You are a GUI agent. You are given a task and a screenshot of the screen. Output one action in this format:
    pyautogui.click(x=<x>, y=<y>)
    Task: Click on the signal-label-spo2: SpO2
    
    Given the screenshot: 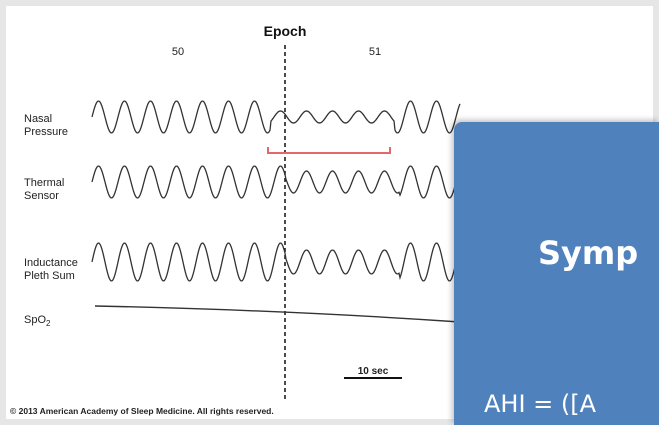 What is the action you would take?
    pyautogui.click(x=37, y=321)
    